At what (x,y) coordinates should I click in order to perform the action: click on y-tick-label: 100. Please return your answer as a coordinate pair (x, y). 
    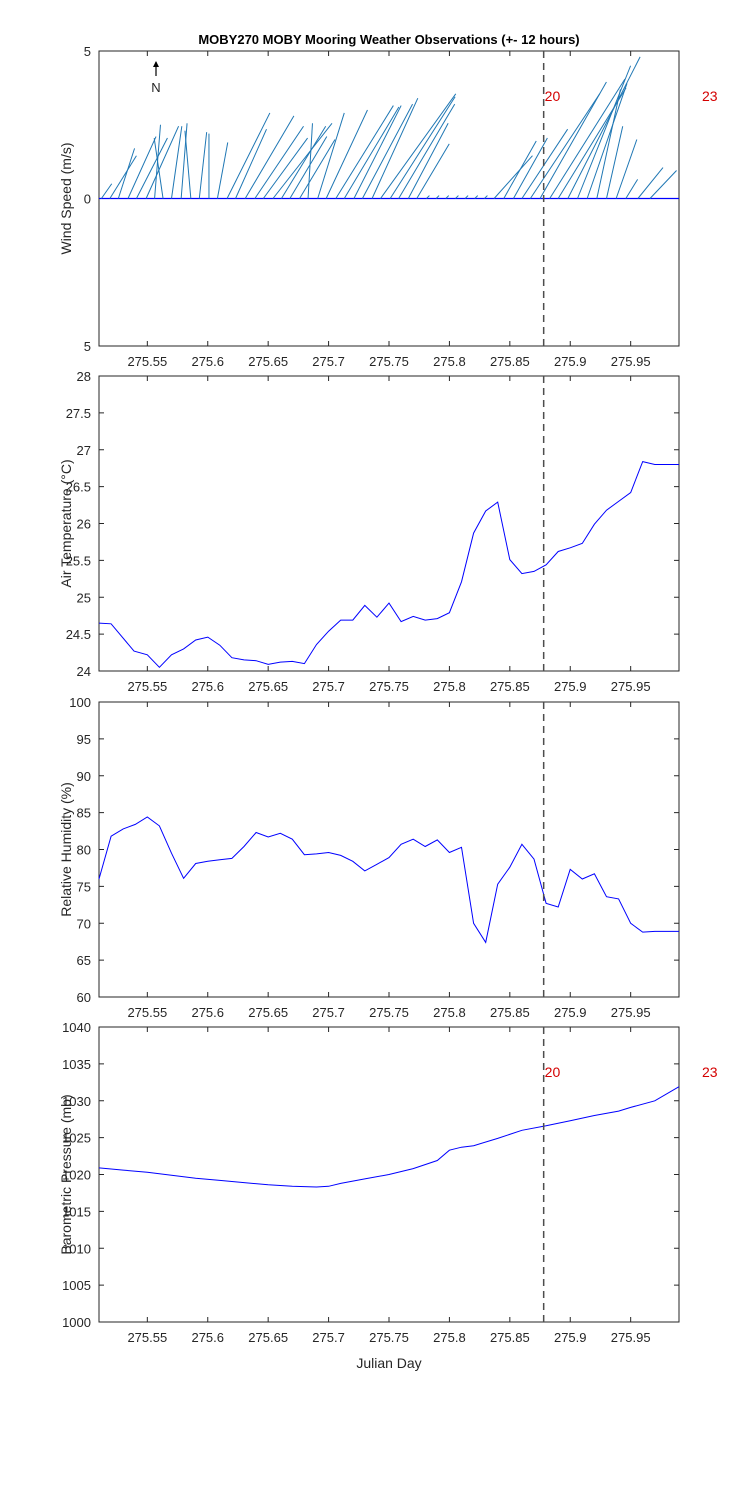
    Looking at the image, I should click on (80, 702).